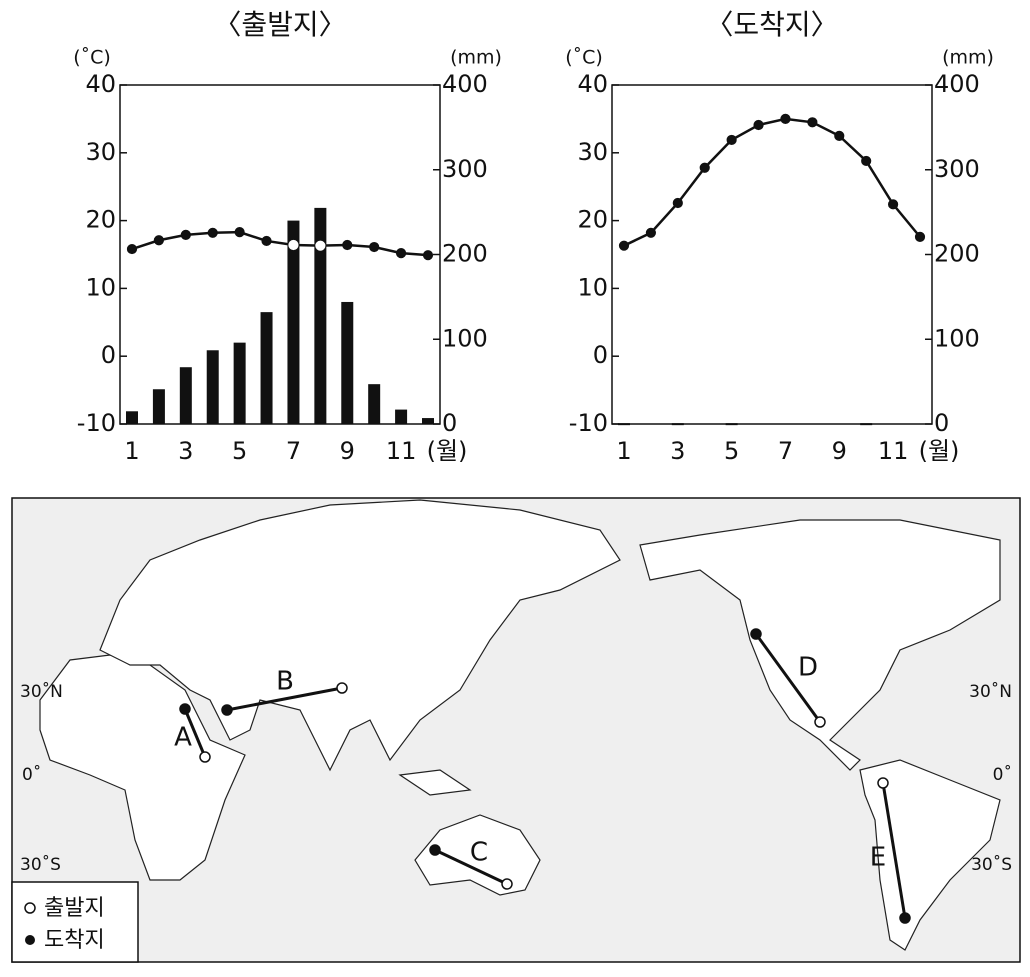  What do you see at coordinates (74, 940) in the screenshot?
I see `legend-label: 도착지` at bounding box center [74, 940].